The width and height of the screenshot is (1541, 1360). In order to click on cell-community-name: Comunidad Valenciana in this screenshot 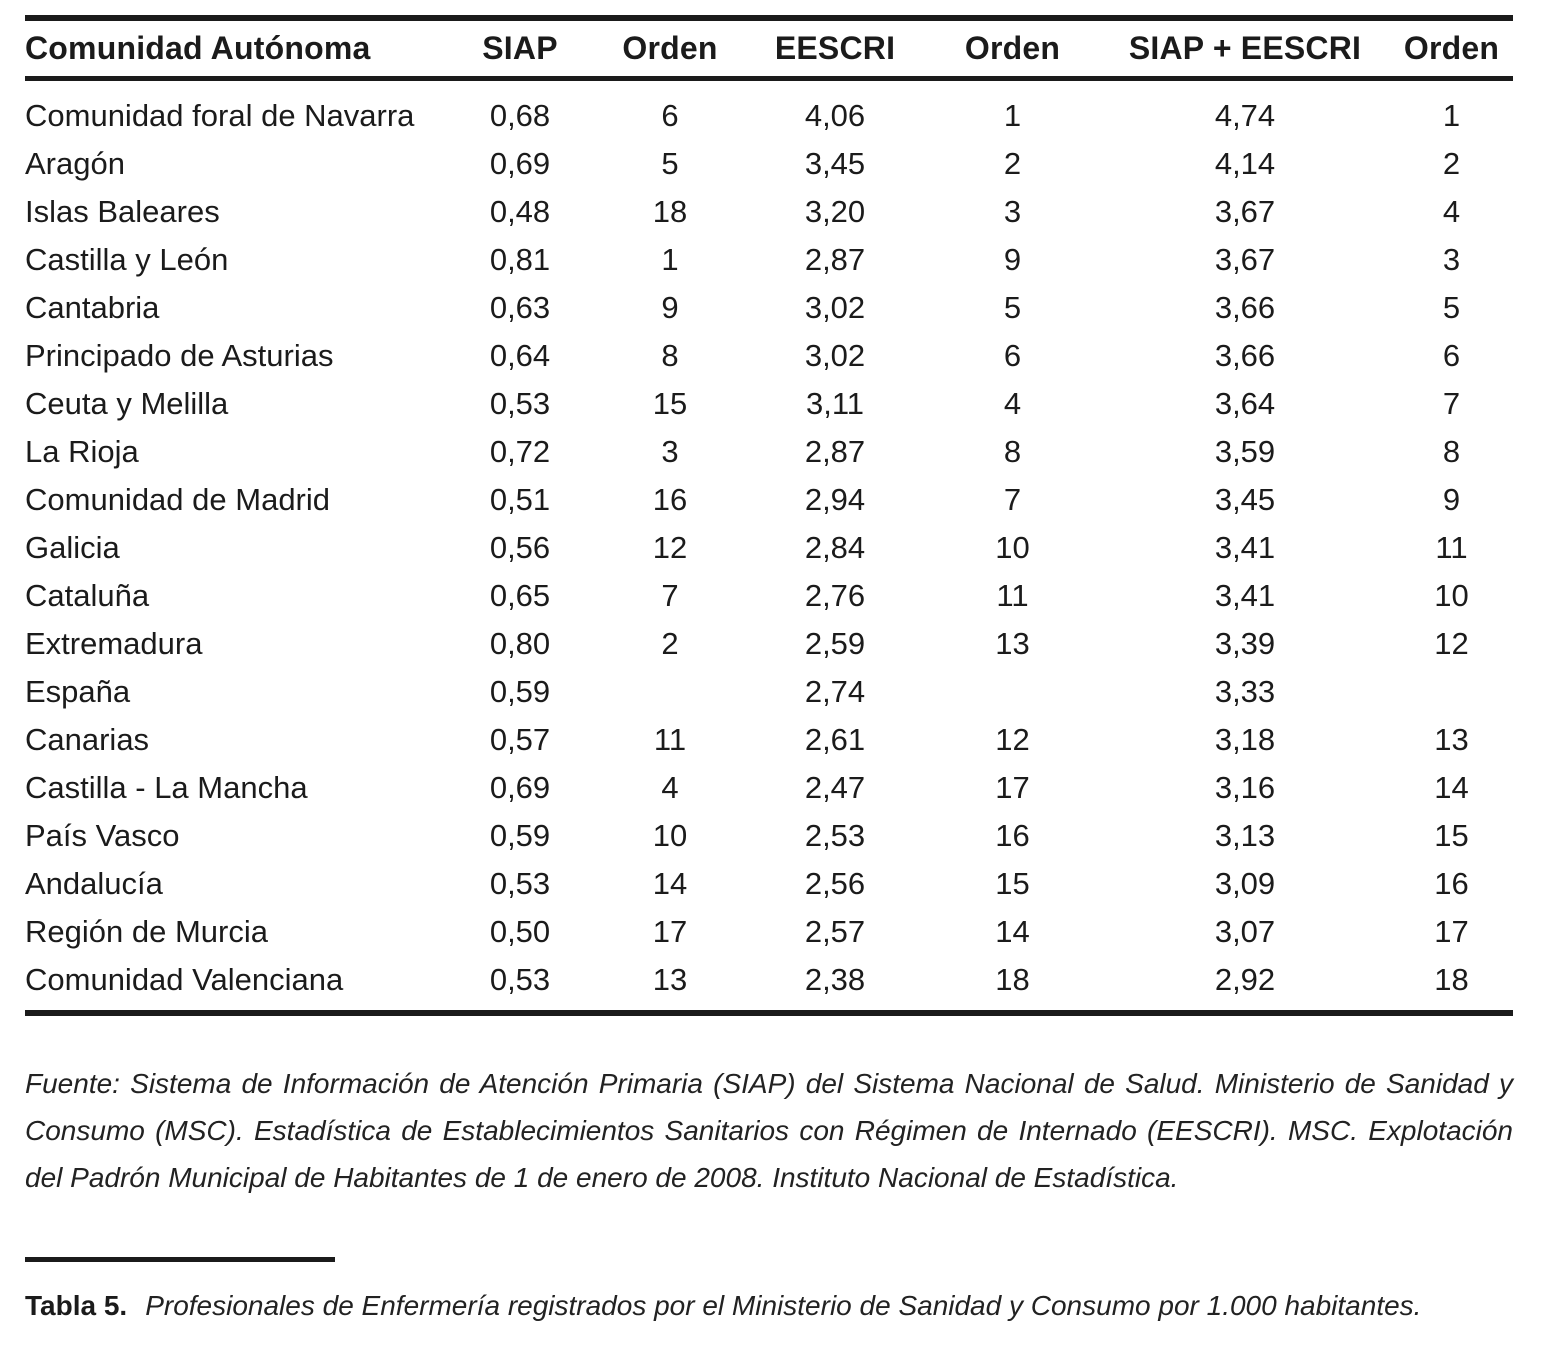, I will do `click(184, 979)`.